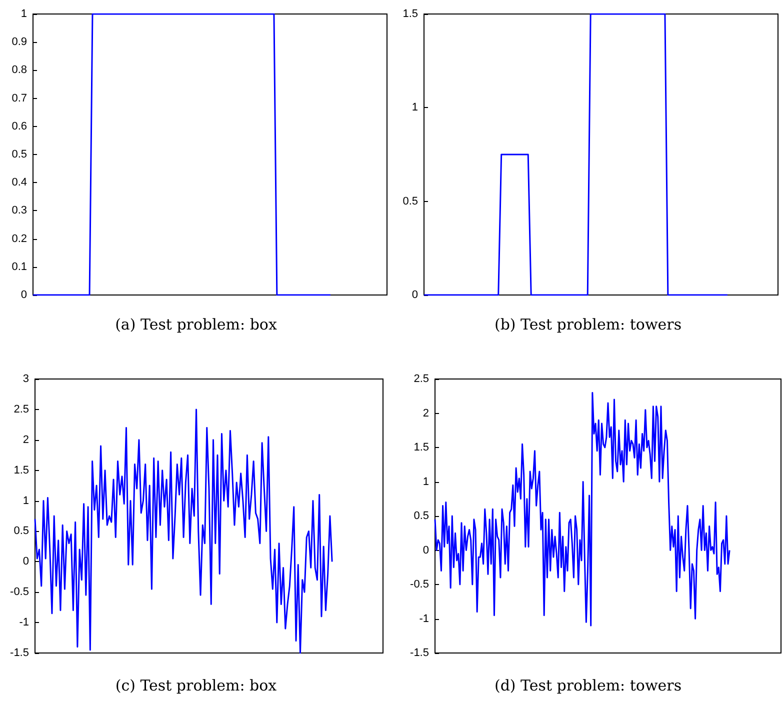  Describe the element at coordinates (19, 70) in the screenshot. I see `y-tick-label: 0.8` at that location.